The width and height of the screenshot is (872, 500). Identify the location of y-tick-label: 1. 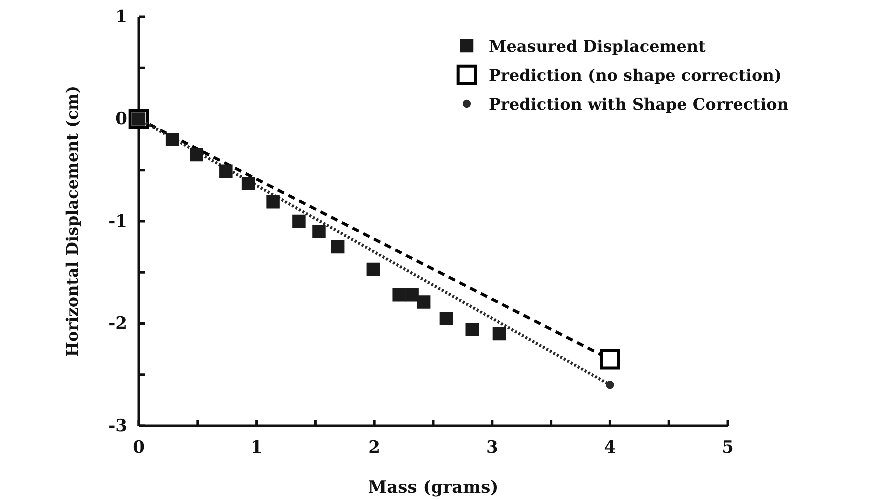
(122, 17).